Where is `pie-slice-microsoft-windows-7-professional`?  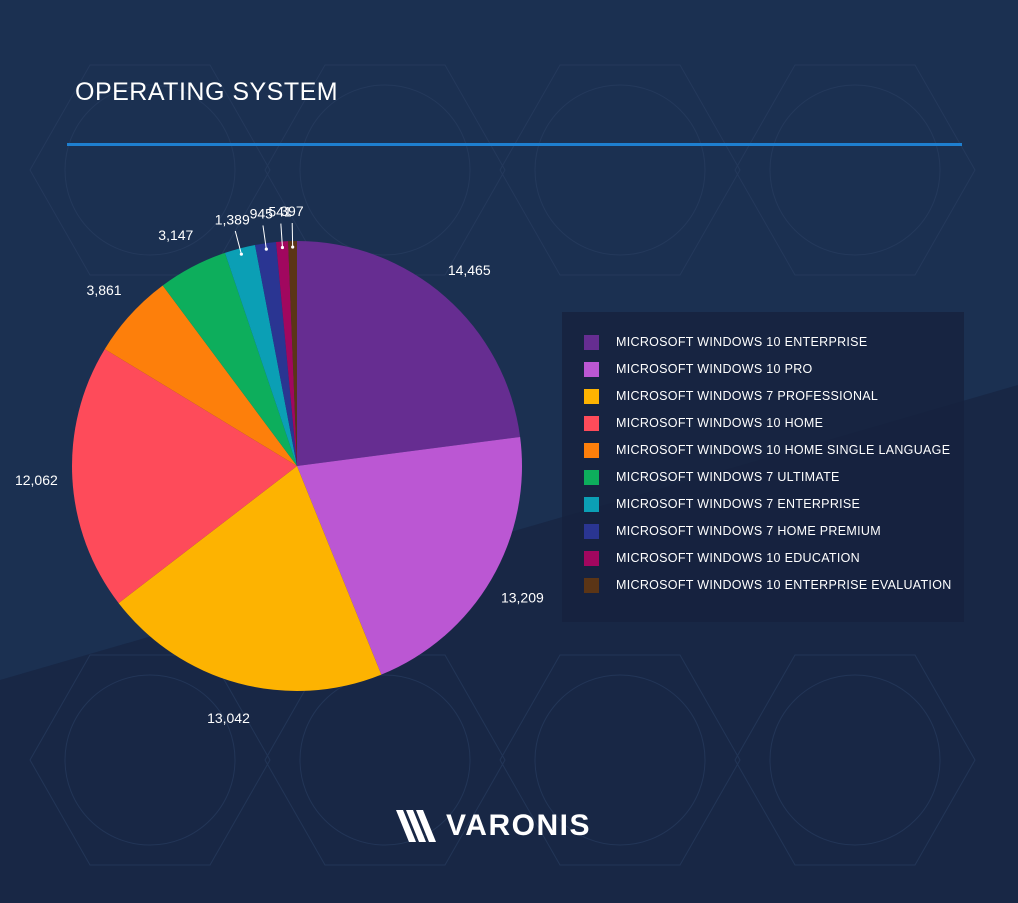 pie-slice-microsoft-windows-7-professional is located at coordinates (250, 578).